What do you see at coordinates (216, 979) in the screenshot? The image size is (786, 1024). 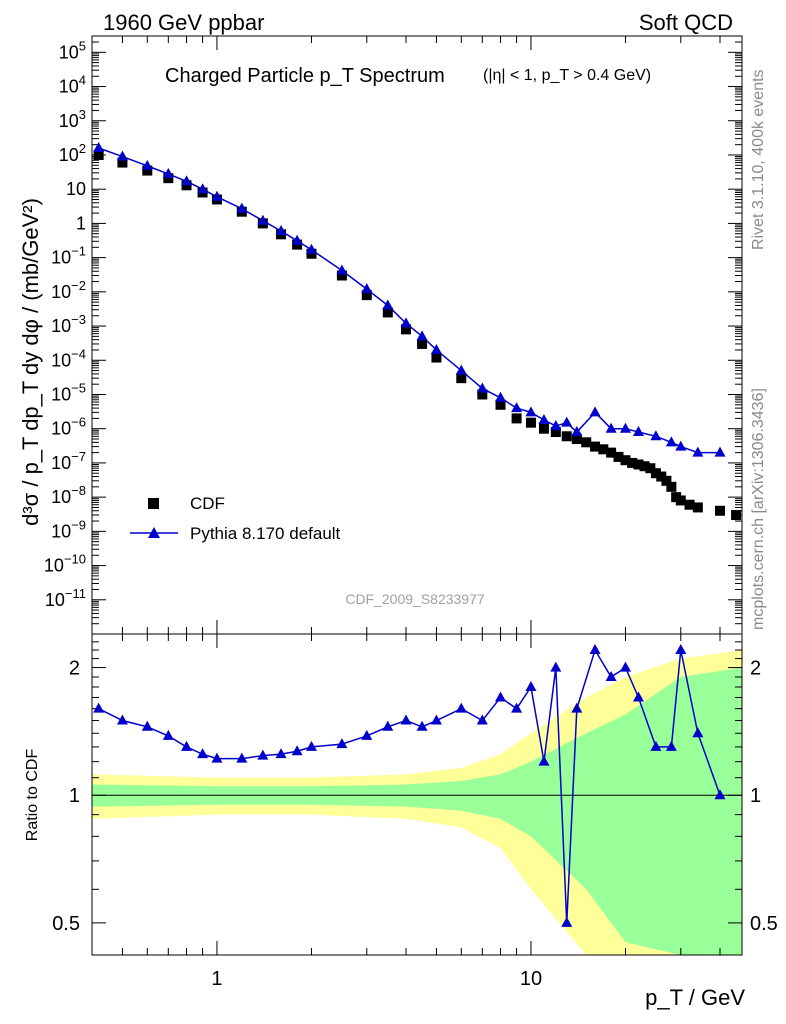 I see `x-tick-label: 1` at bounding box center [216, 979].